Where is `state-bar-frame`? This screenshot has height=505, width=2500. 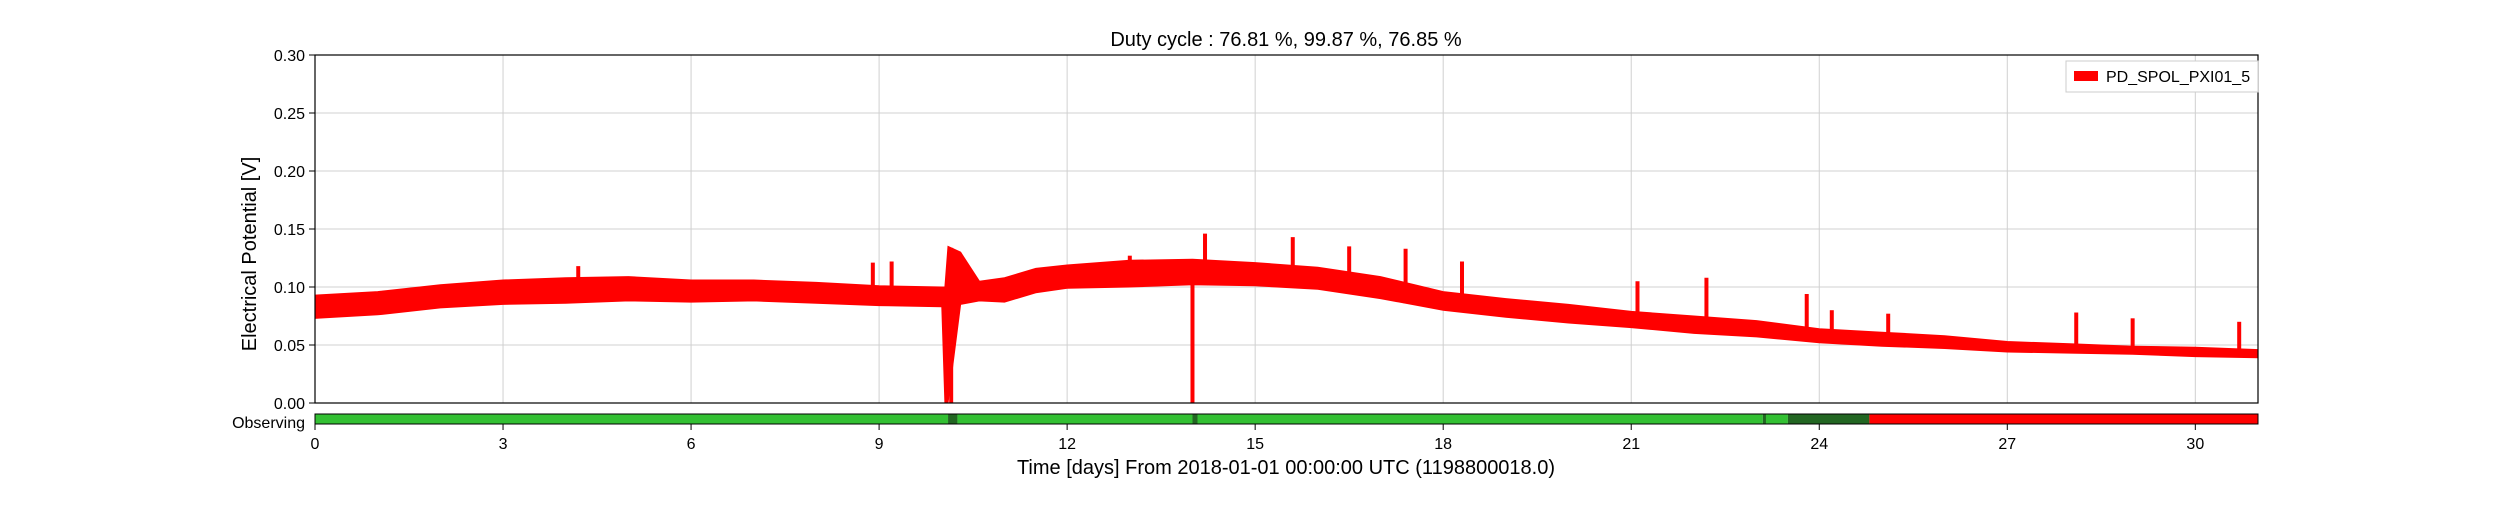 state-bar-frame is located at coordinates (1286, 419).